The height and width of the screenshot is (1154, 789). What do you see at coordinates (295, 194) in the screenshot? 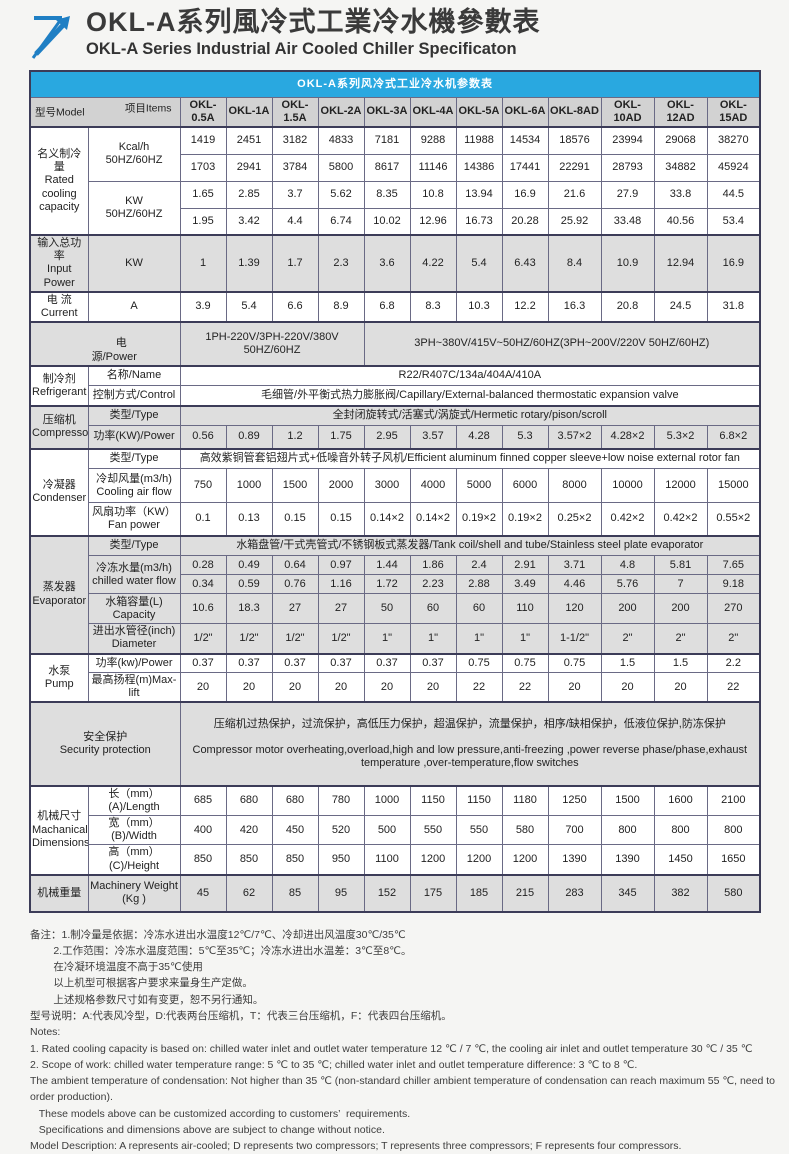
I see `value-cell: 3.7` at bounding box center [295, 194].